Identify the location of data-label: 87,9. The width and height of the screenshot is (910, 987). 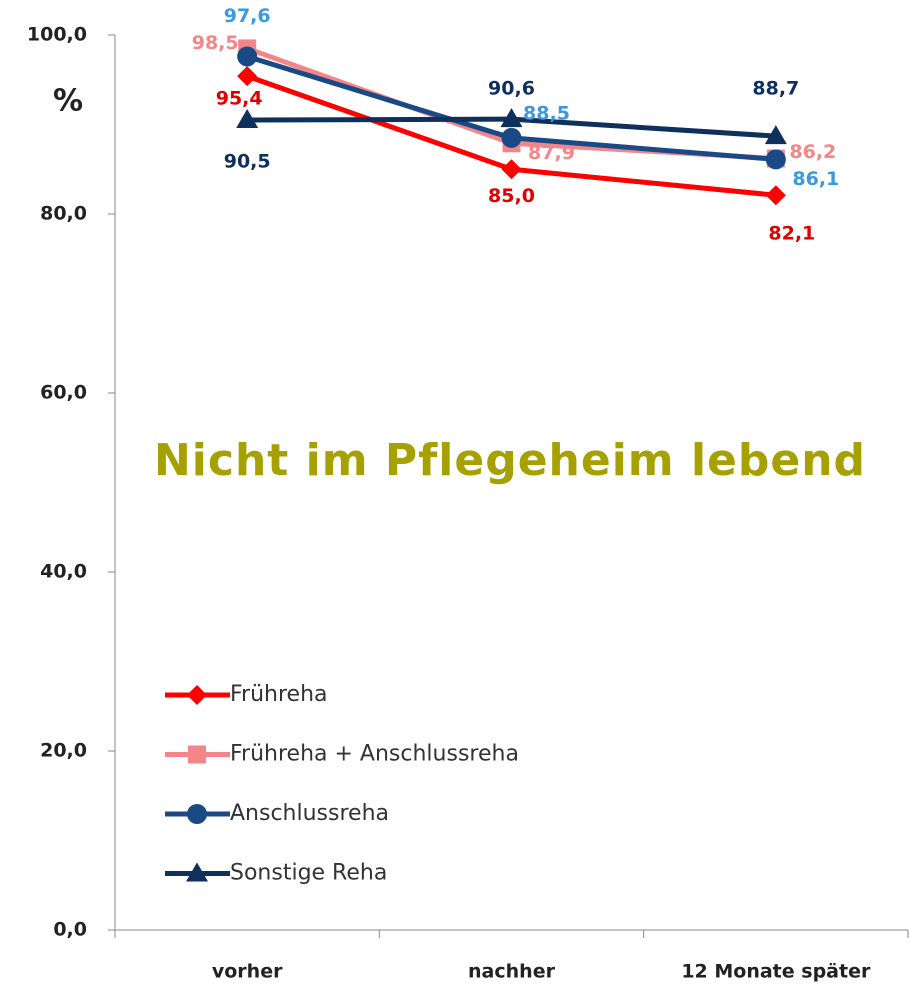
(551, 153).